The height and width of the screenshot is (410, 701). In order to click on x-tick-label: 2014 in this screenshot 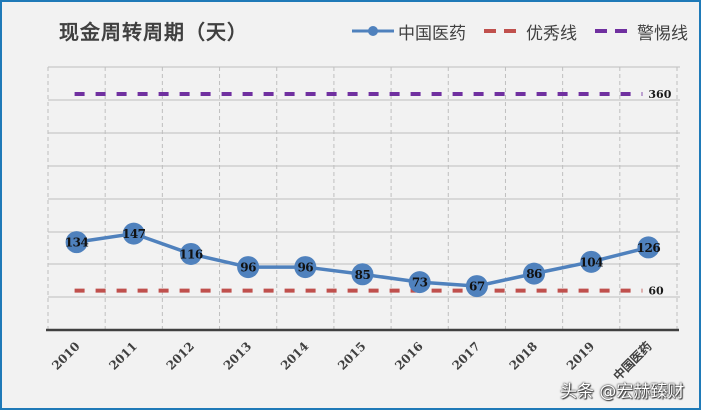, I will do `click(295, 356)`.